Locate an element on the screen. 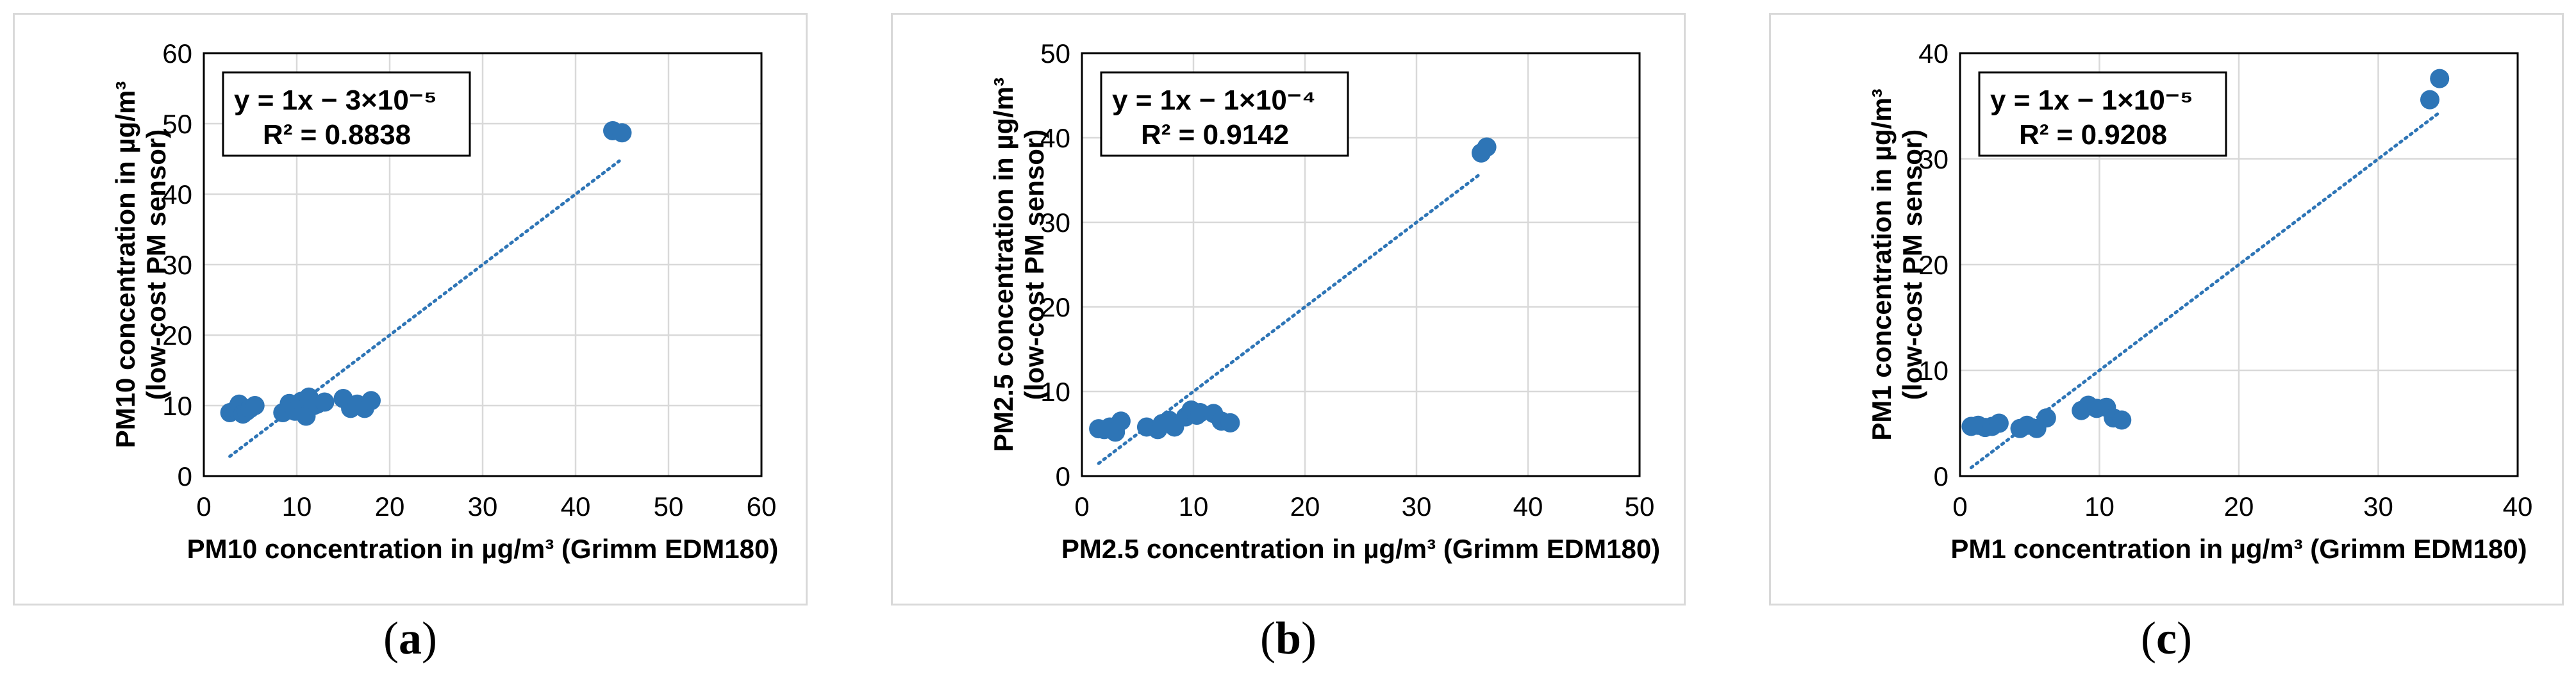 The image size is (2576, 692). r-squared: R² = 0.8838 is located at coordinates (337, 135).